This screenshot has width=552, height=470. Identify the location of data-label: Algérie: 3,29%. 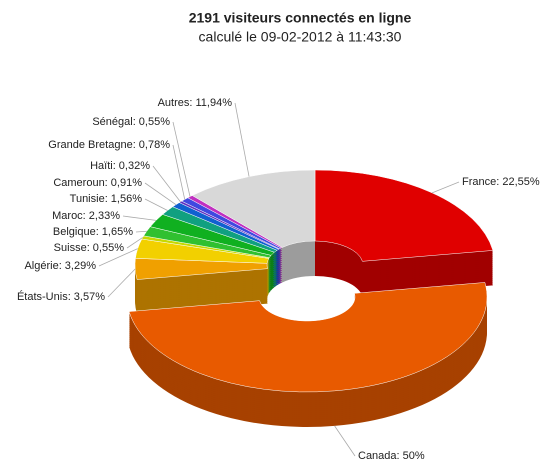
(60, 266).